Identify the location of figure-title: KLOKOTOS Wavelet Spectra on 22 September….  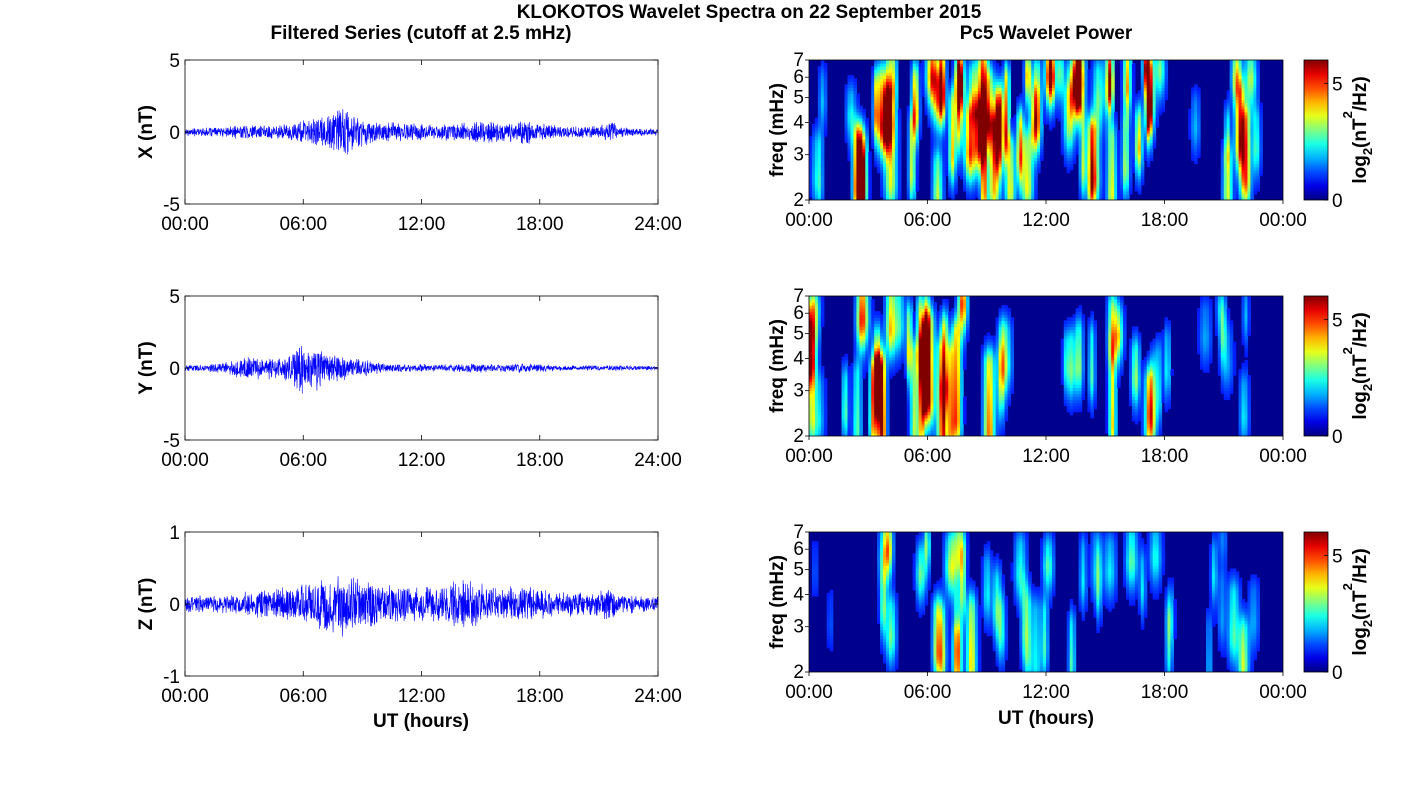
(749, 12).